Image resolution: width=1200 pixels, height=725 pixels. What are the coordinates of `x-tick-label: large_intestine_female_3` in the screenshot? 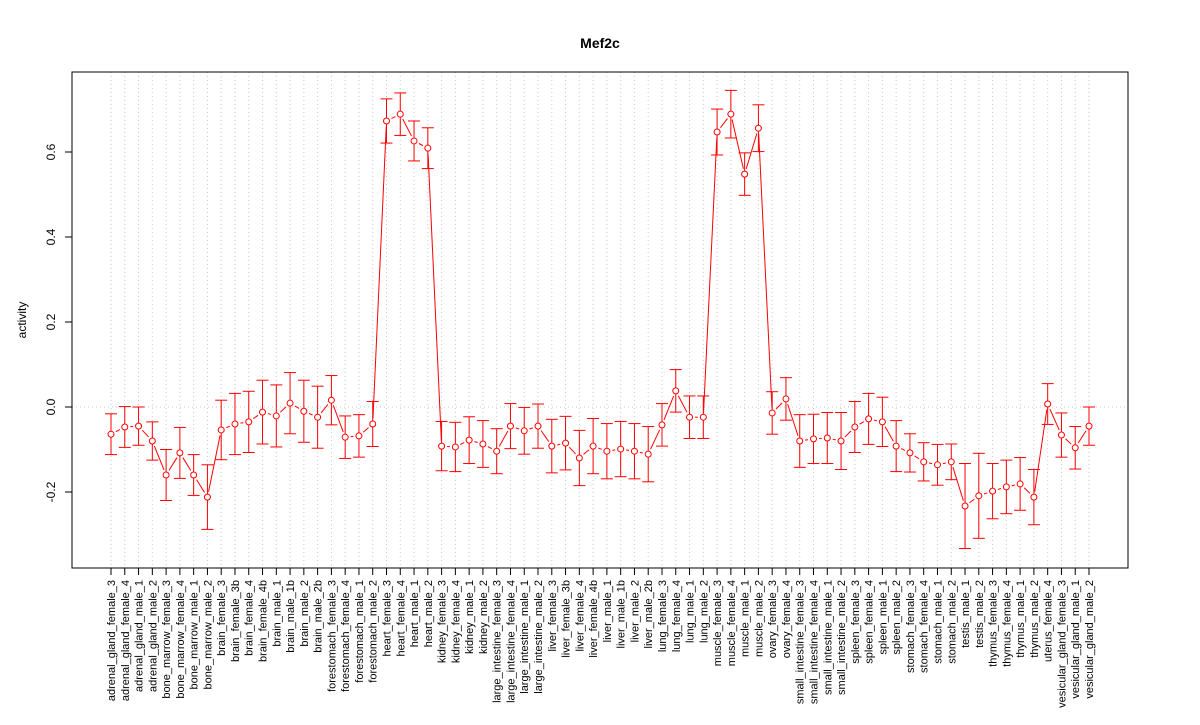 It's located at (498, 641).